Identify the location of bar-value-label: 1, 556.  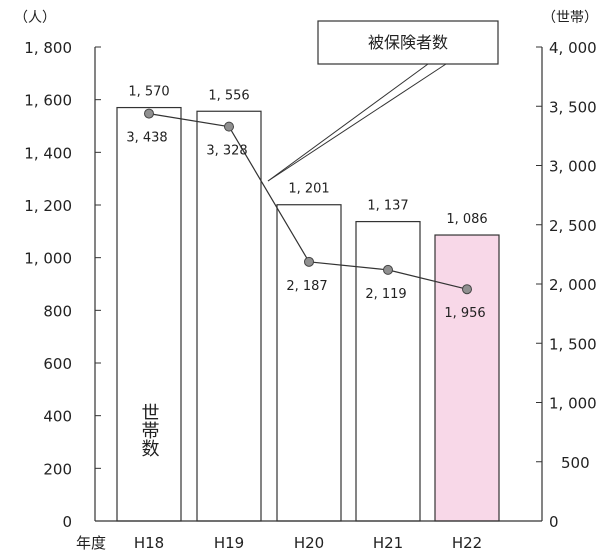
(228, 95).